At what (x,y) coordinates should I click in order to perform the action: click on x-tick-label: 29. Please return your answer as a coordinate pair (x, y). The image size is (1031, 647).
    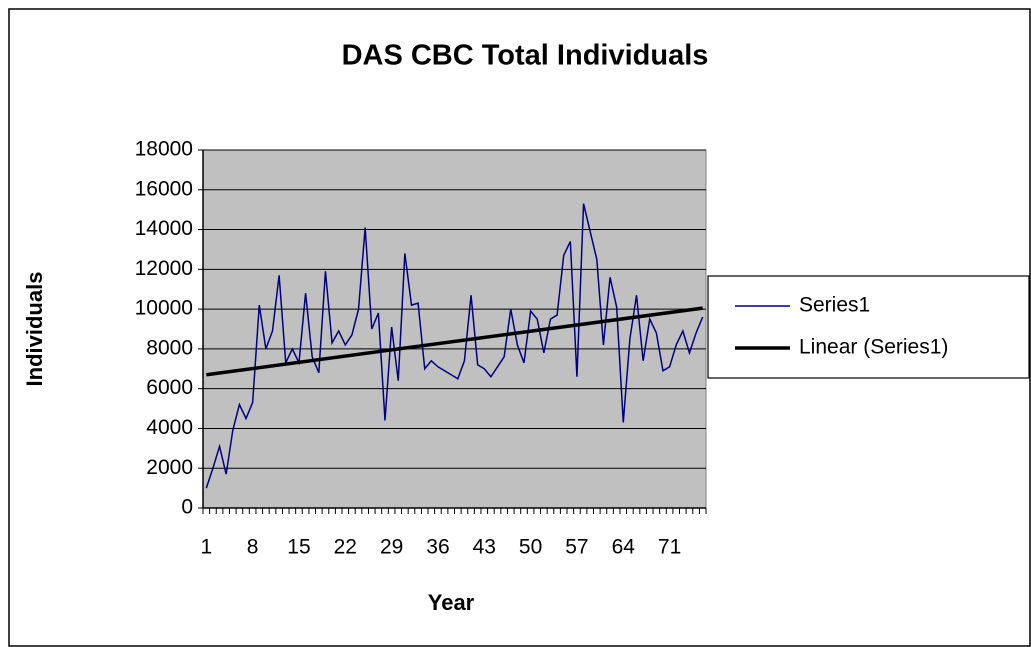
    Looking at the image, I should click on (391, 547).